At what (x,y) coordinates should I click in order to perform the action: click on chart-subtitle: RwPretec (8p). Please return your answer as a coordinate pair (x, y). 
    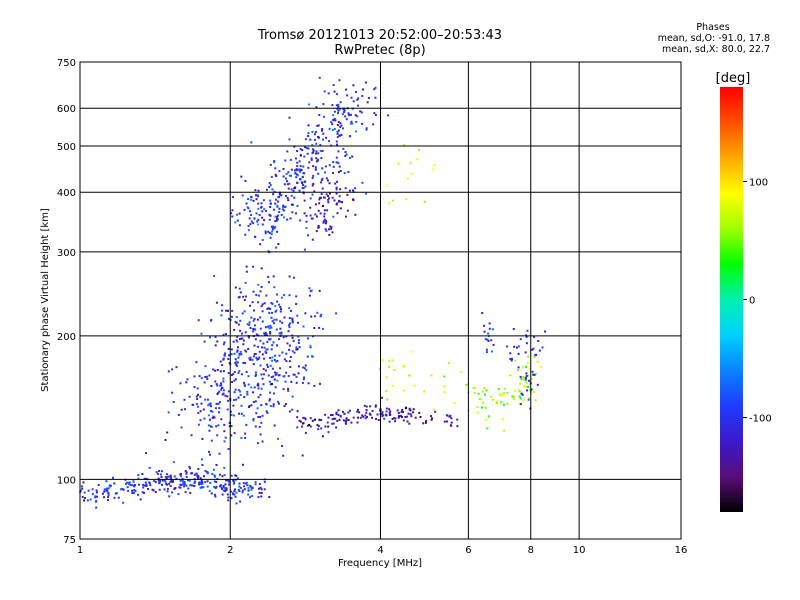
    Looking at the image, I should click on (380, 50).